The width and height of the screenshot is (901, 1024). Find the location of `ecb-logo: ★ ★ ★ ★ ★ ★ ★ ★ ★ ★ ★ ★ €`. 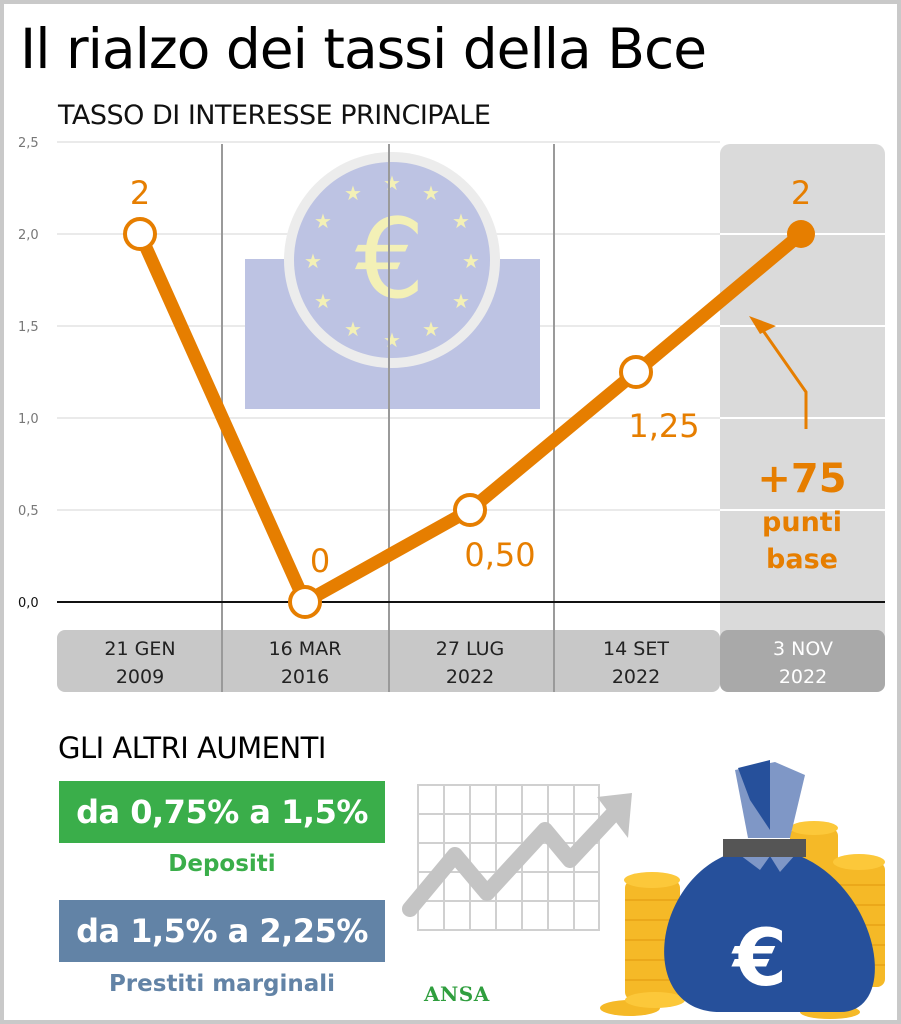

ecb-logo: ★ ★ ★ ★ ★ ★ ★ ★ ★ ★ ★ ★ € is located at coordinates (392, 280).